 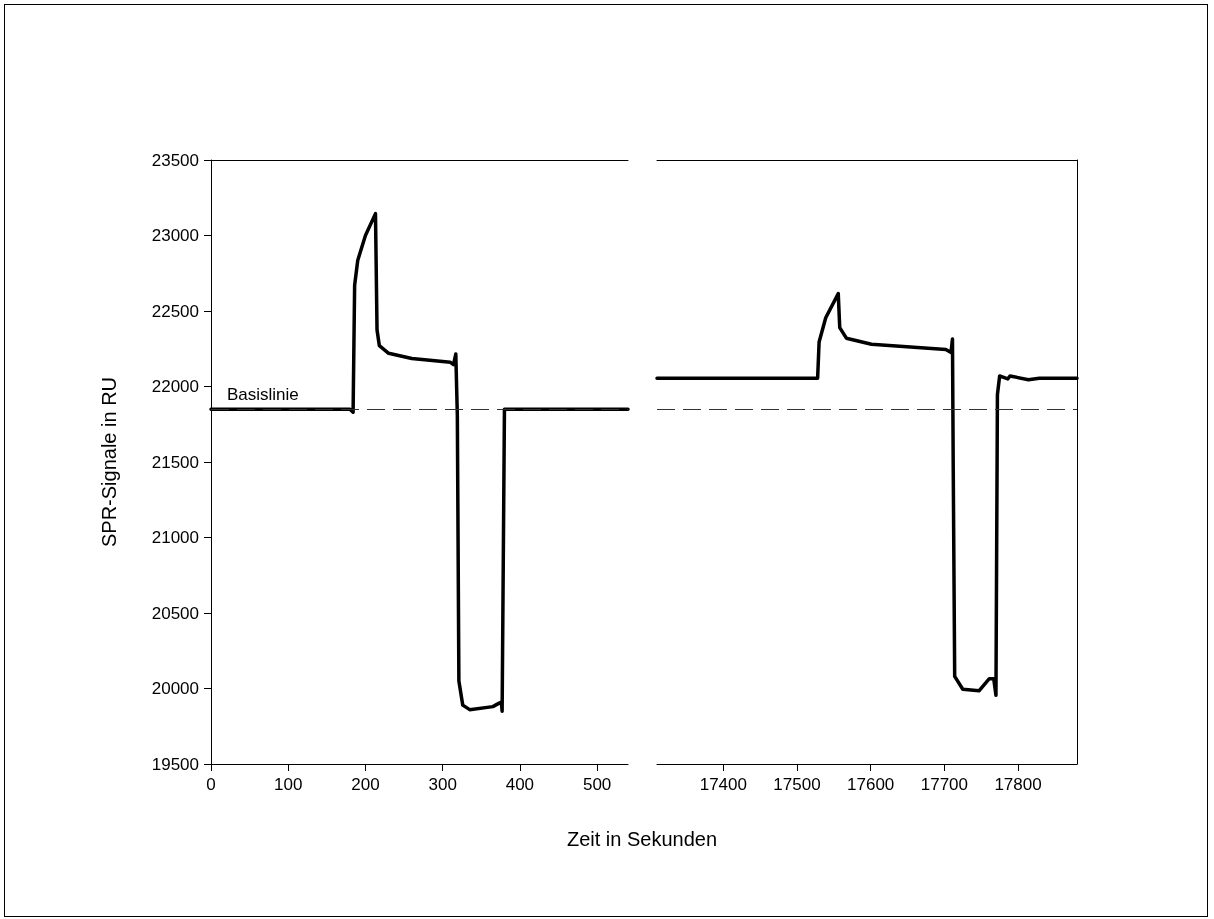 What do you see at coordinates (175, 537) in the screenshot?
I see `y-tick-label: 21000` at bounding box center [175, 537].